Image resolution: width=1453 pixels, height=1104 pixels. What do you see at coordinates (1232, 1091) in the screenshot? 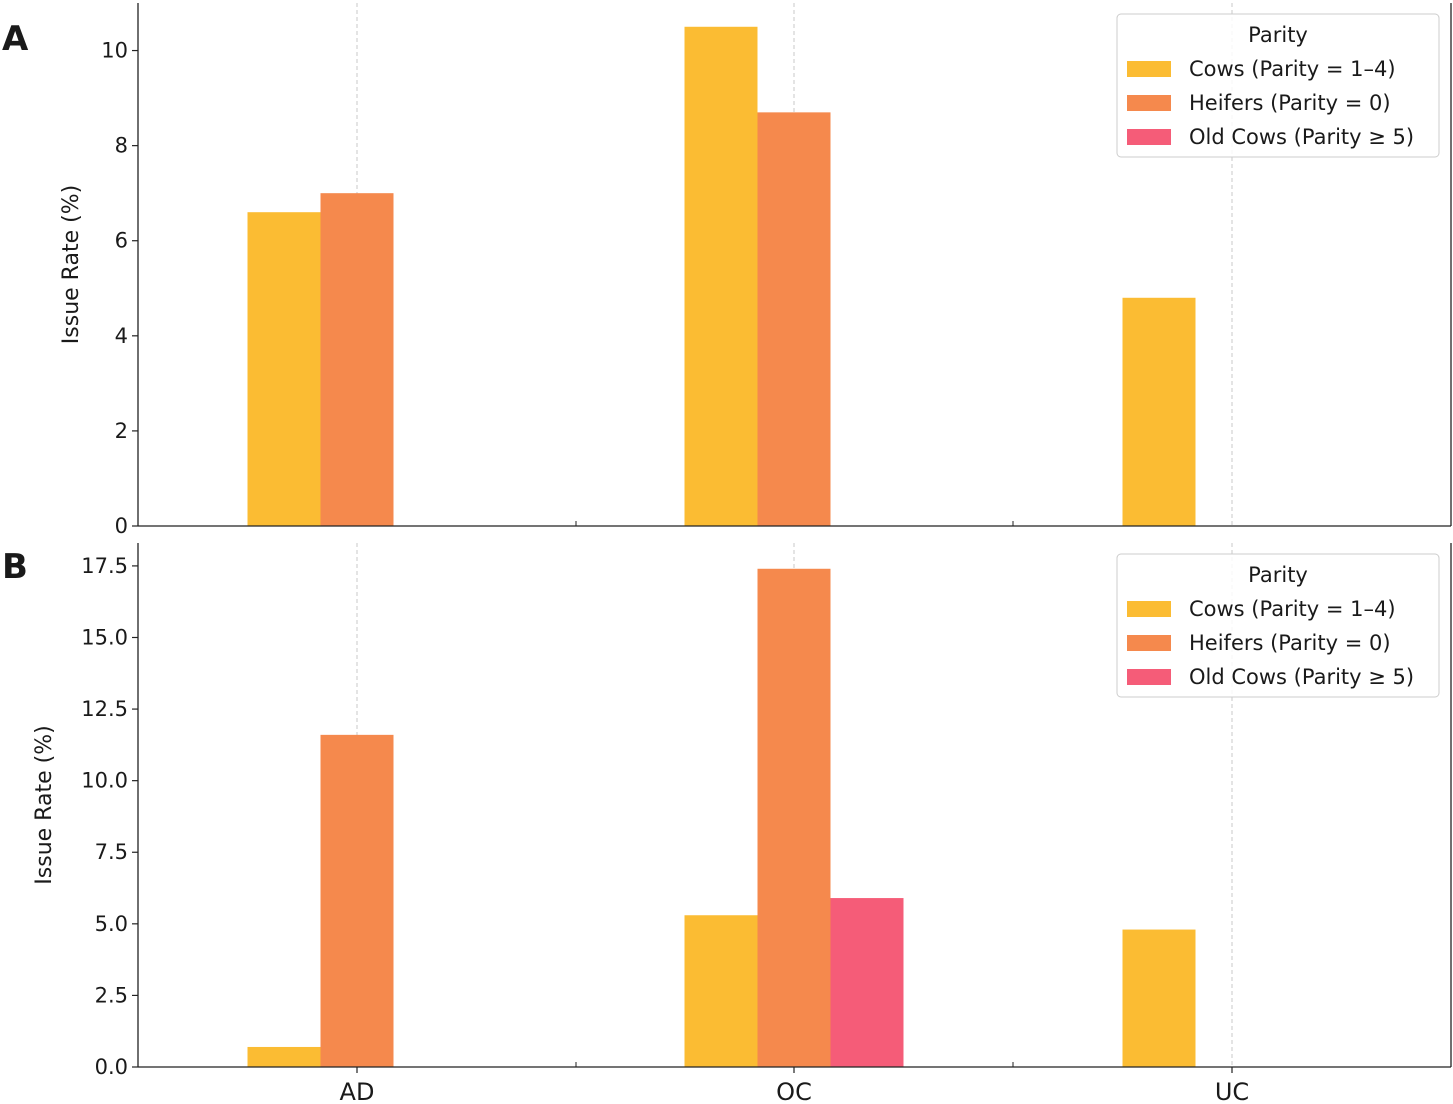
I see `x-tick-label-uc: UC` at bounding box center [1232, 1091].